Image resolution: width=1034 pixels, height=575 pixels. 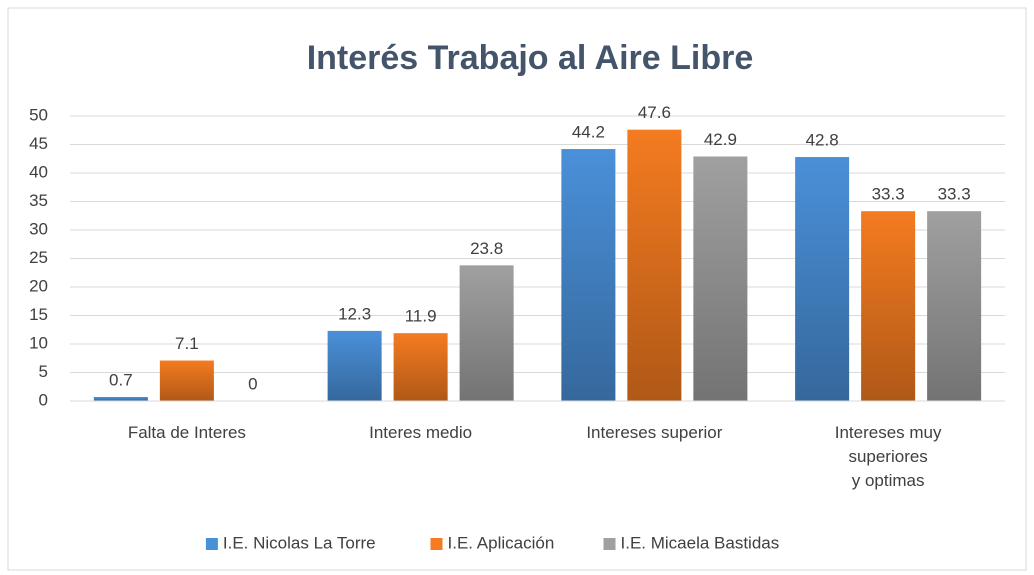 What do you see at coordinates (186, 432) in the screenshot?
I see `x-tick-label: Falta de Interes` at bounding box center [186, 432].